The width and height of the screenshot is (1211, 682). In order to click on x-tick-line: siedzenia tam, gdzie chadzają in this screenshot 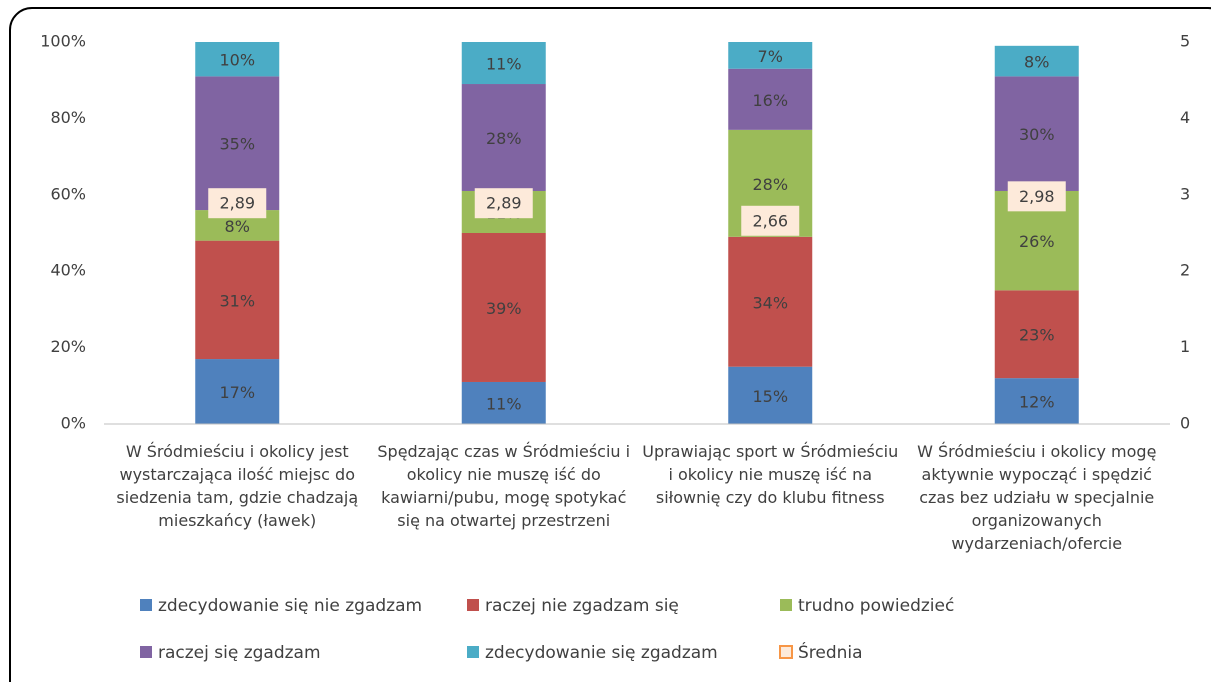, I will do `click(237, 497)`.